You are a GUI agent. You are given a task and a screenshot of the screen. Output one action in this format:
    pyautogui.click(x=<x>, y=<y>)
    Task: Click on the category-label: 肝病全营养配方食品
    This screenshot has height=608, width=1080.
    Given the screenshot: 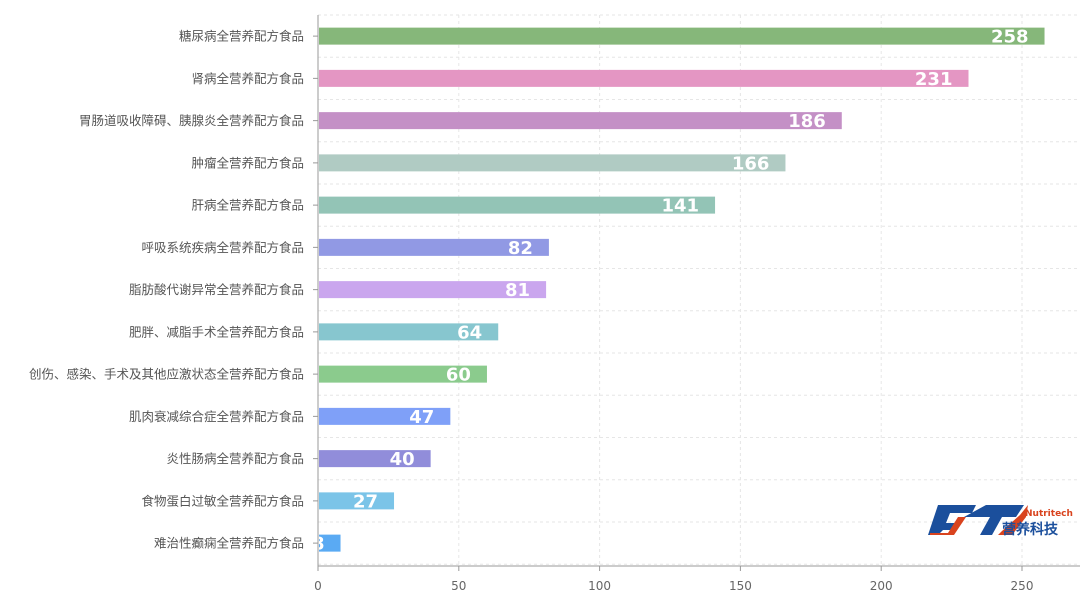 What is the action you would take?
    pyautogui.click(x=247, y=205)
    